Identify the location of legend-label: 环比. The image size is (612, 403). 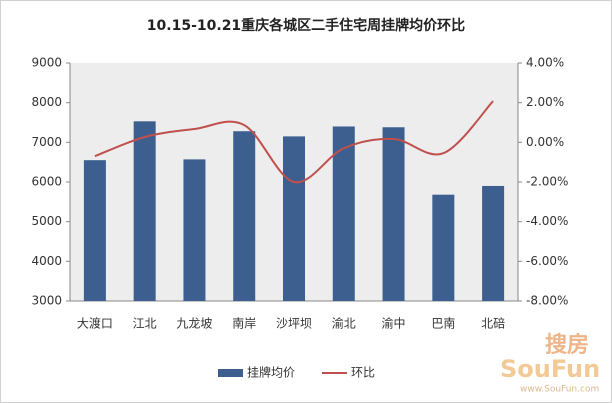
(363, 373).